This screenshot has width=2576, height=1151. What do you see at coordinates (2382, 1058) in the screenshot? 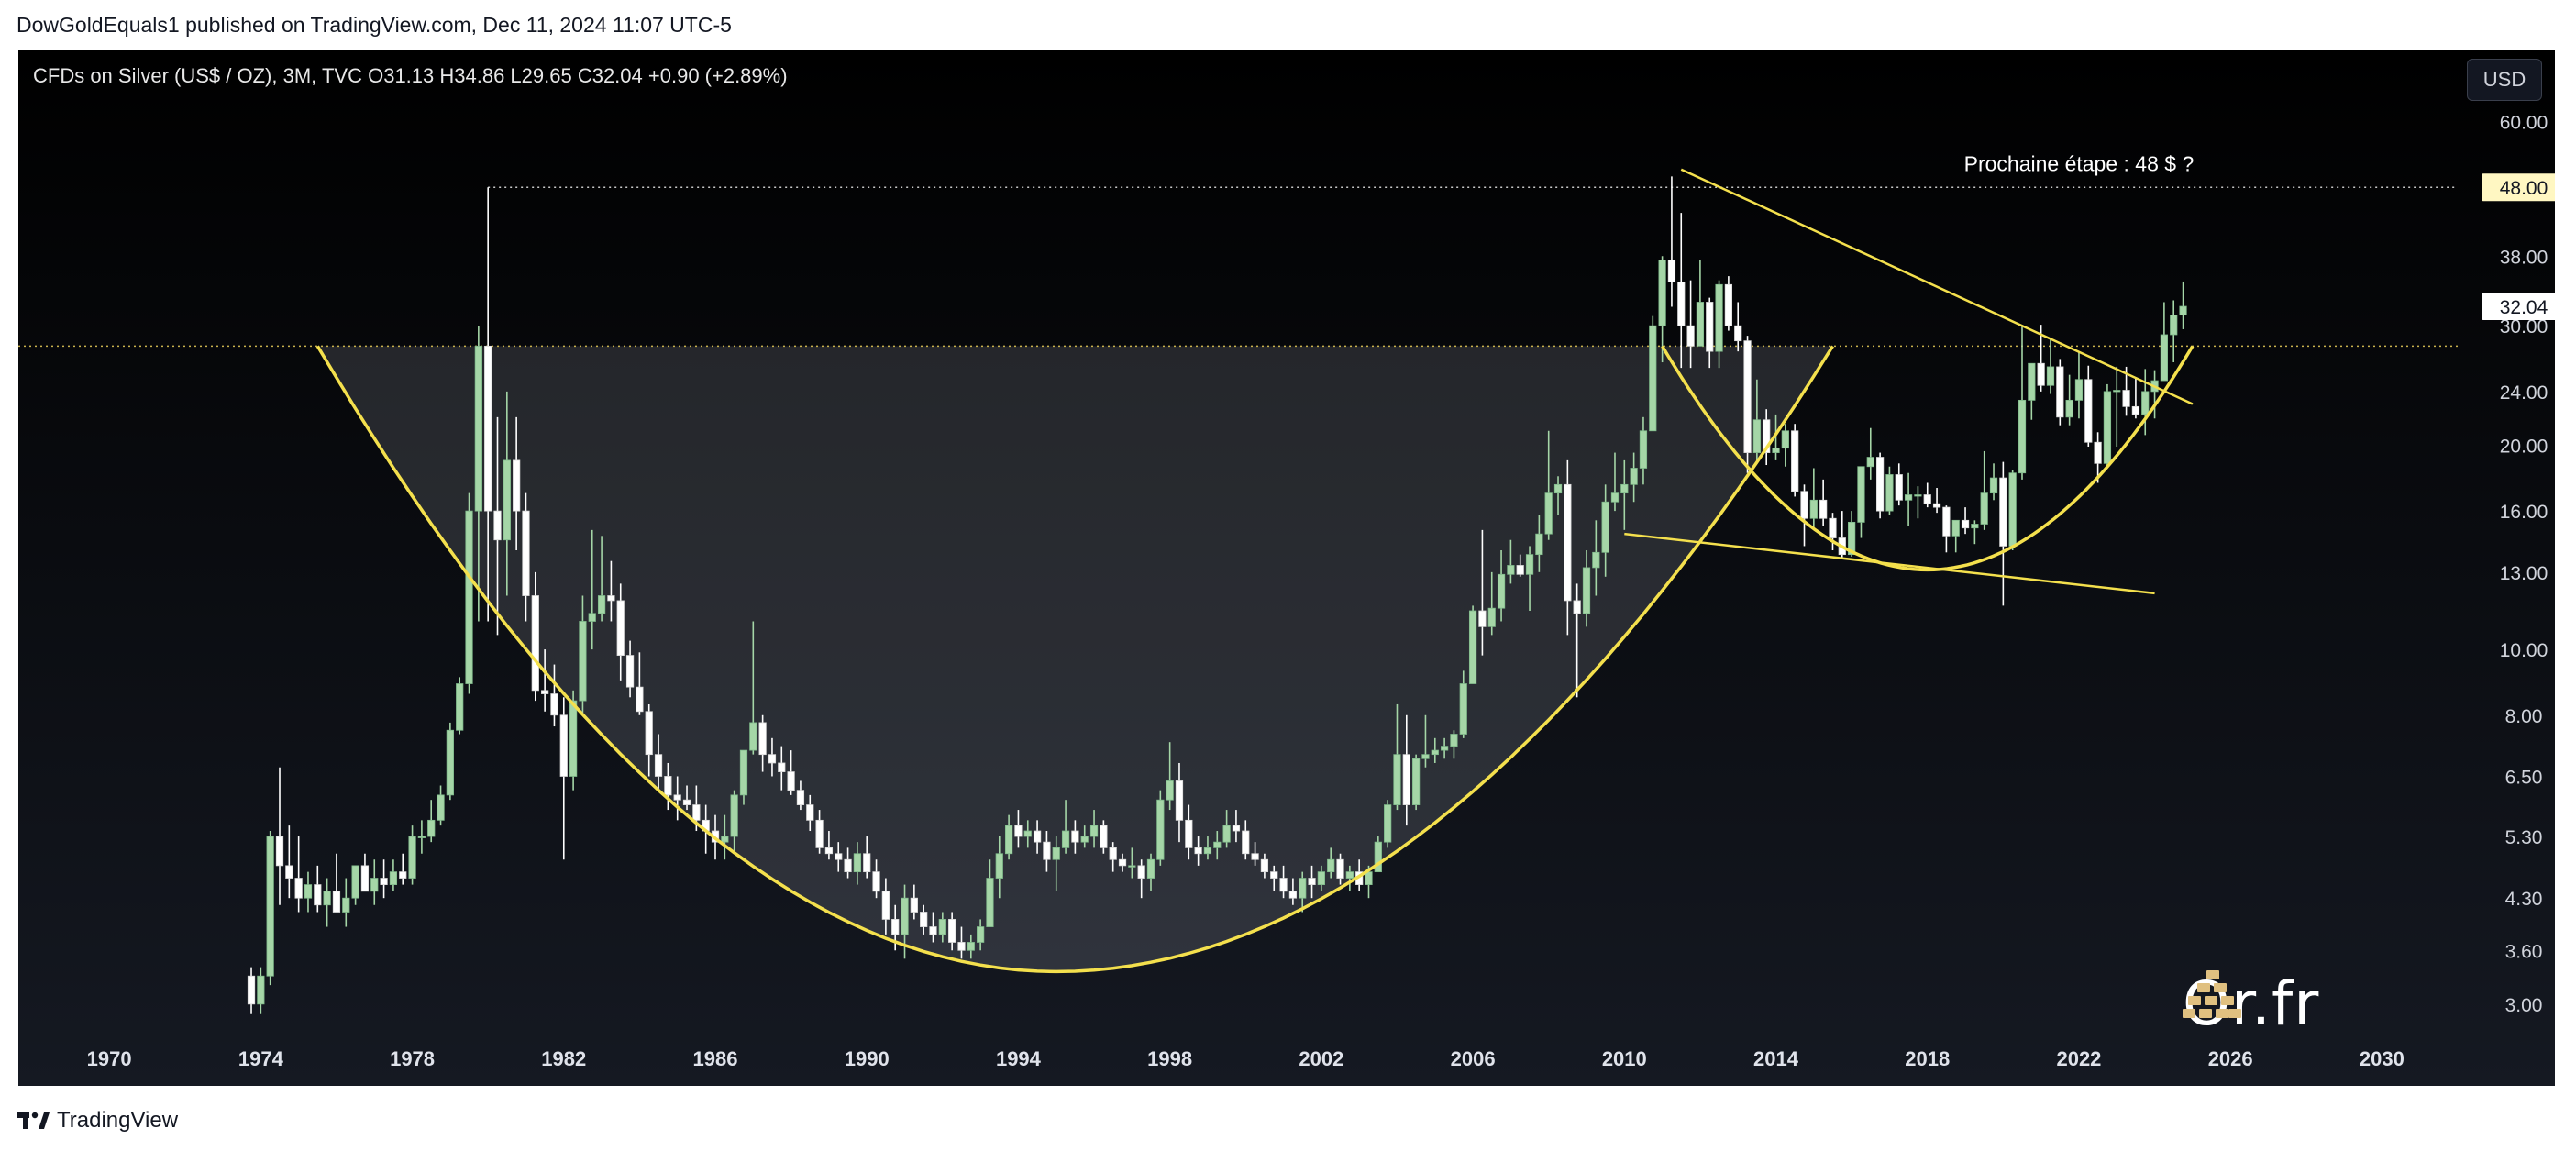
I see `x-tick-label: 2030` at bounding box center [2382, 1058].